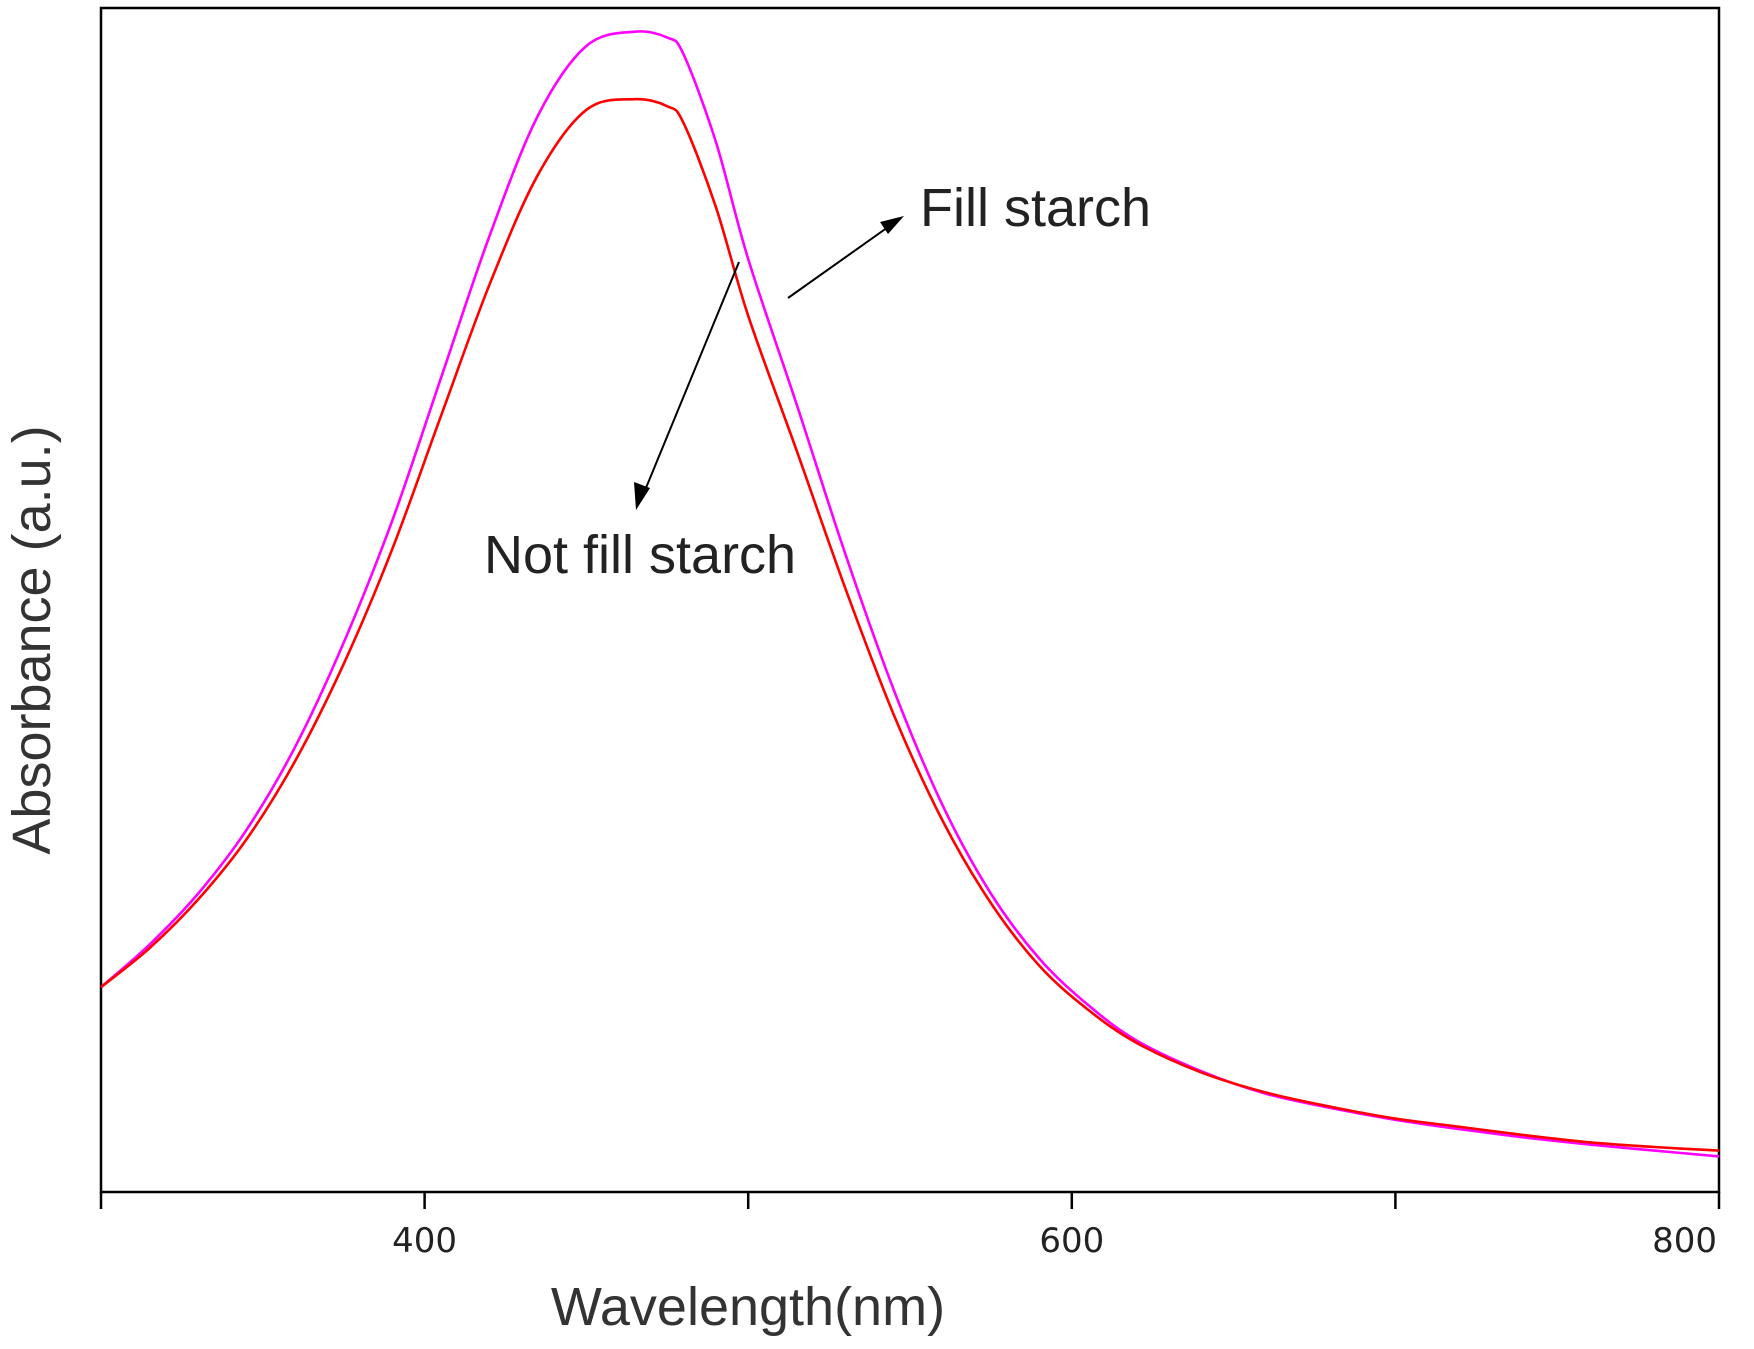 This screenshot has height=1349, width=1754. Describe the element at coordinates (1035, 208) in the screenshot. I see `fill-starch-label: Fill starch` at that location.